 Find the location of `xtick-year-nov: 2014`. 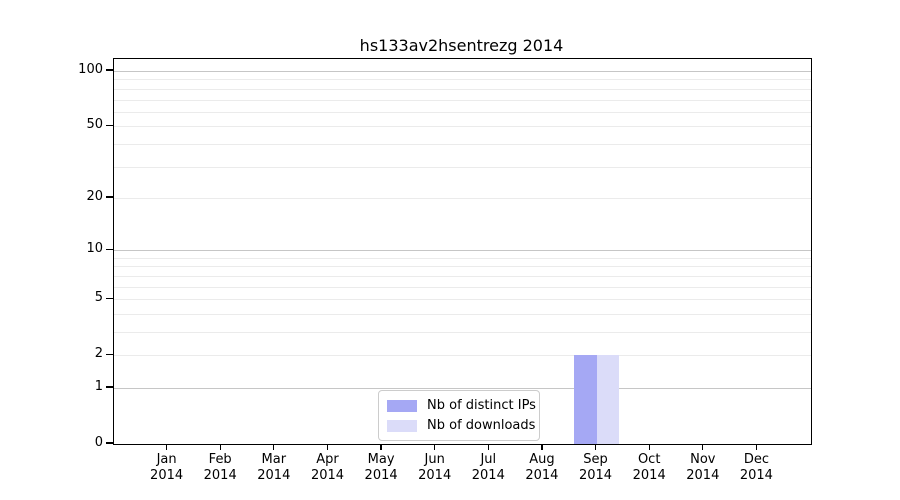

xtick-year-nov: 2014 is located at coordinates (703, 475).